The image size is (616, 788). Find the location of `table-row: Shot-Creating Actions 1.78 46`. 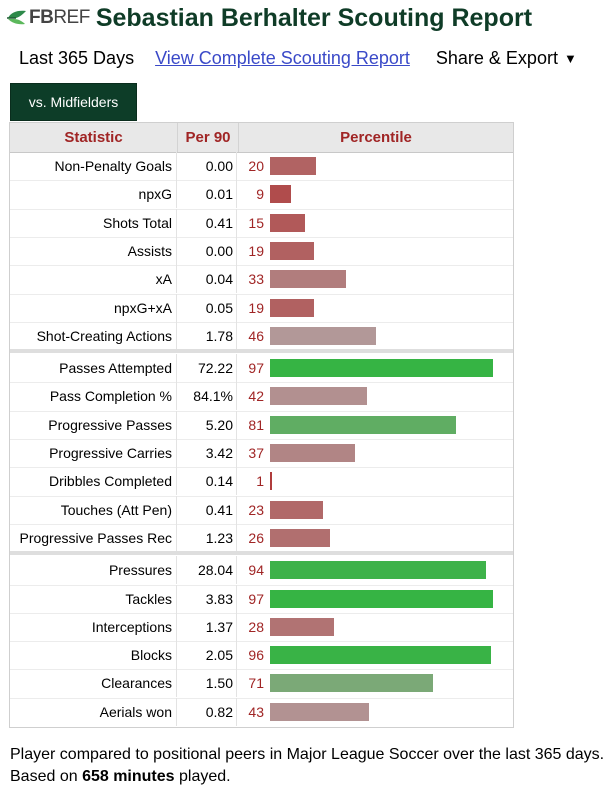

table-row: Shot-Creating Actions 1.78 46 is located at coordinates (261, 336).